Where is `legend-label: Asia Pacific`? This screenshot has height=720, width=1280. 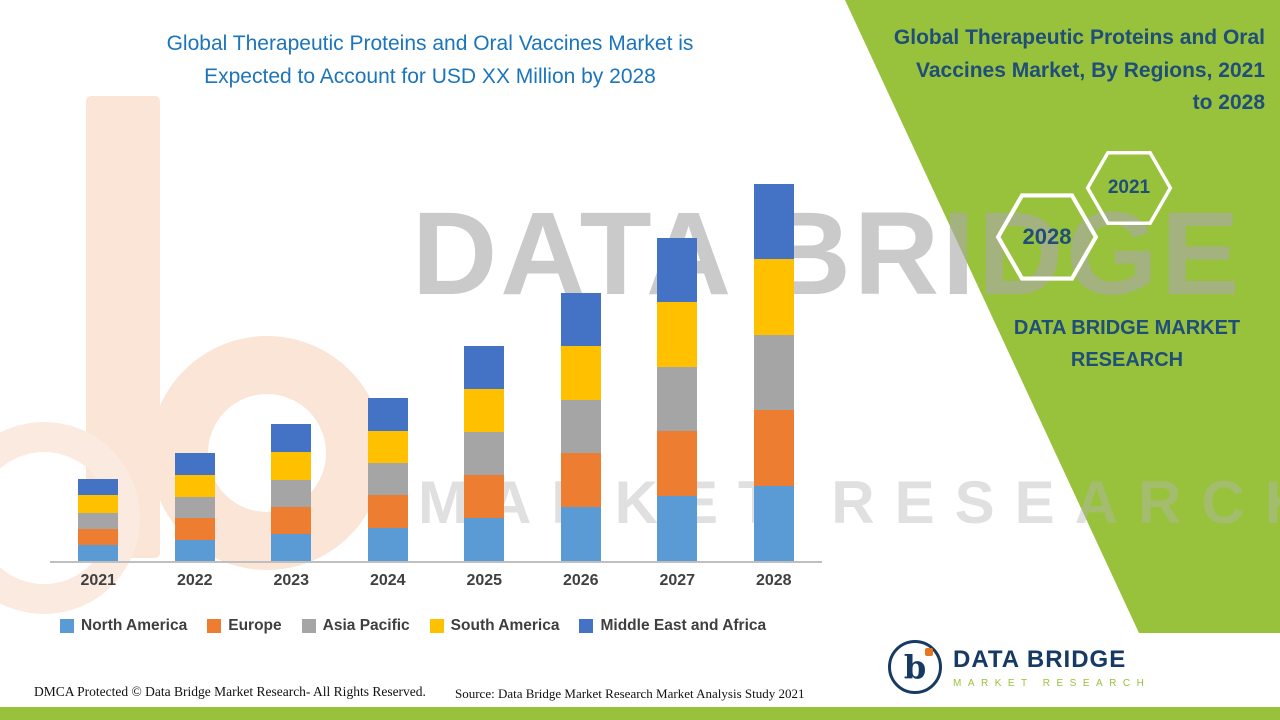
legend-label: Asia Pacific is located at coordinates (366, 625).